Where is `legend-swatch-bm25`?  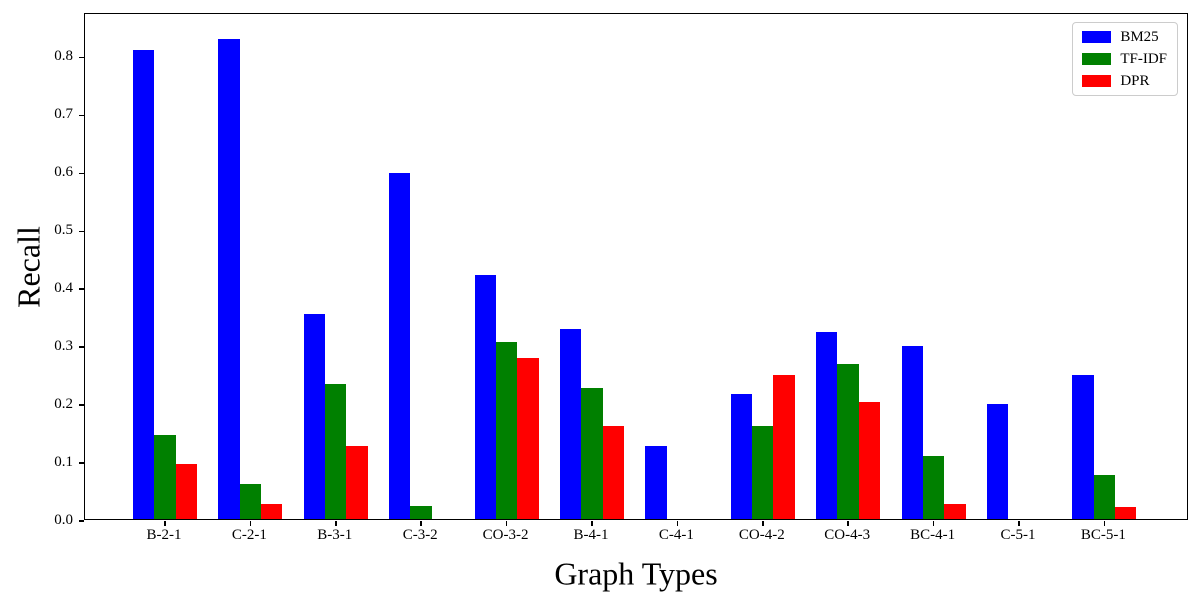
legend-swatch-bm25 is located at coordinates (1097, 37).